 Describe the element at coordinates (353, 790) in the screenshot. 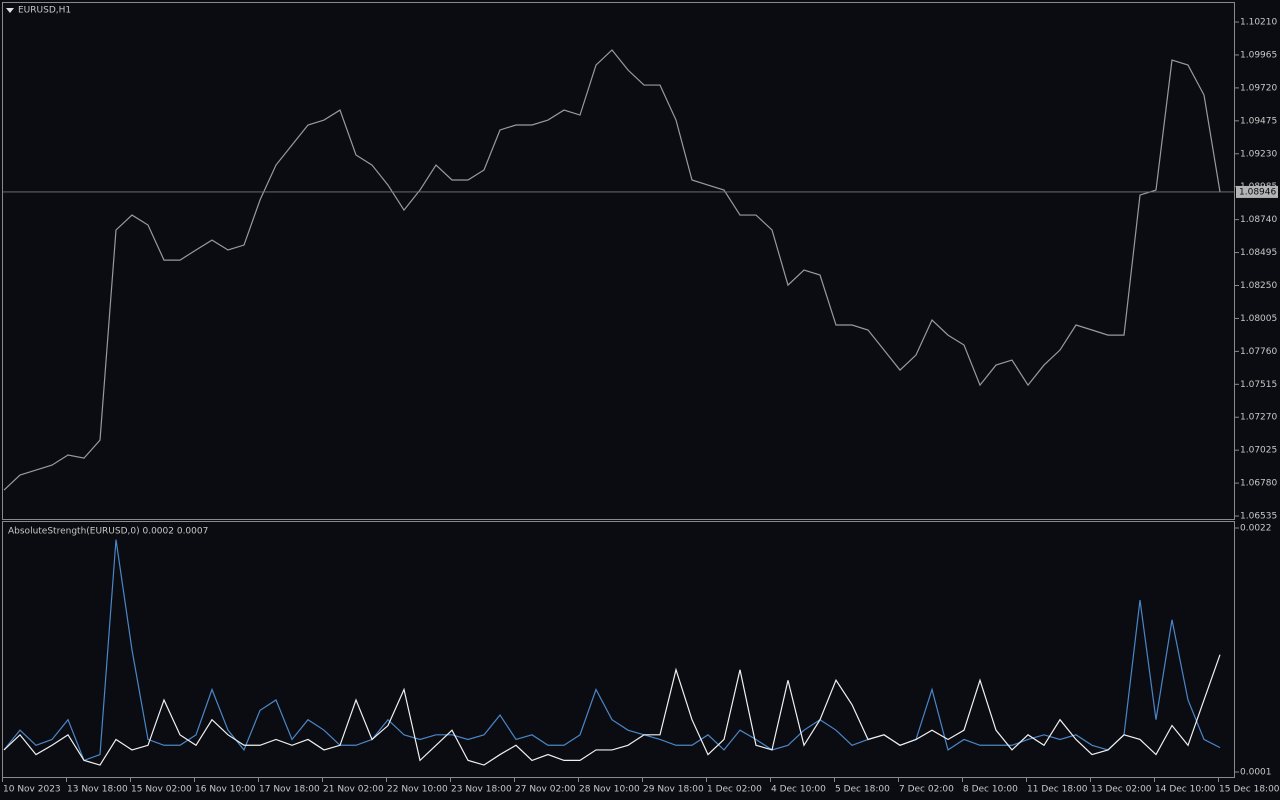

I see `x-tick-label: 21 Nov 02:00` at that location.